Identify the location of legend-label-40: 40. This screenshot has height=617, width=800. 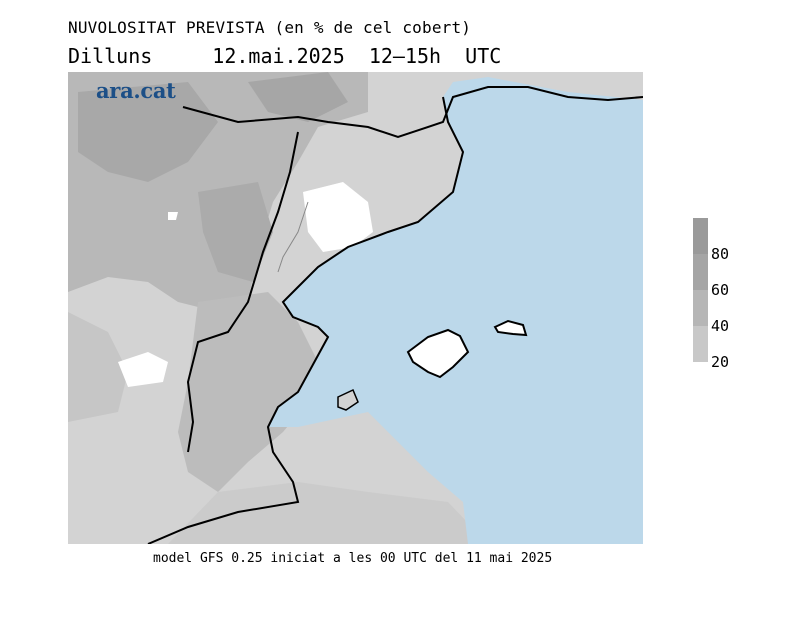
(720, 326).